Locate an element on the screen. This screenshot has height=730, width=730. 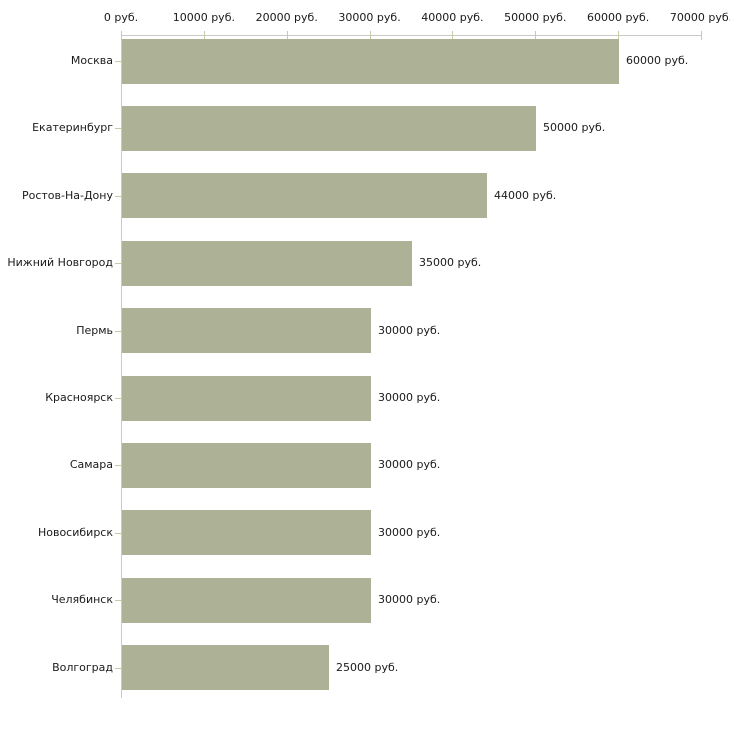
value-label: 25000 руб. is located at coordinates (367, 667).